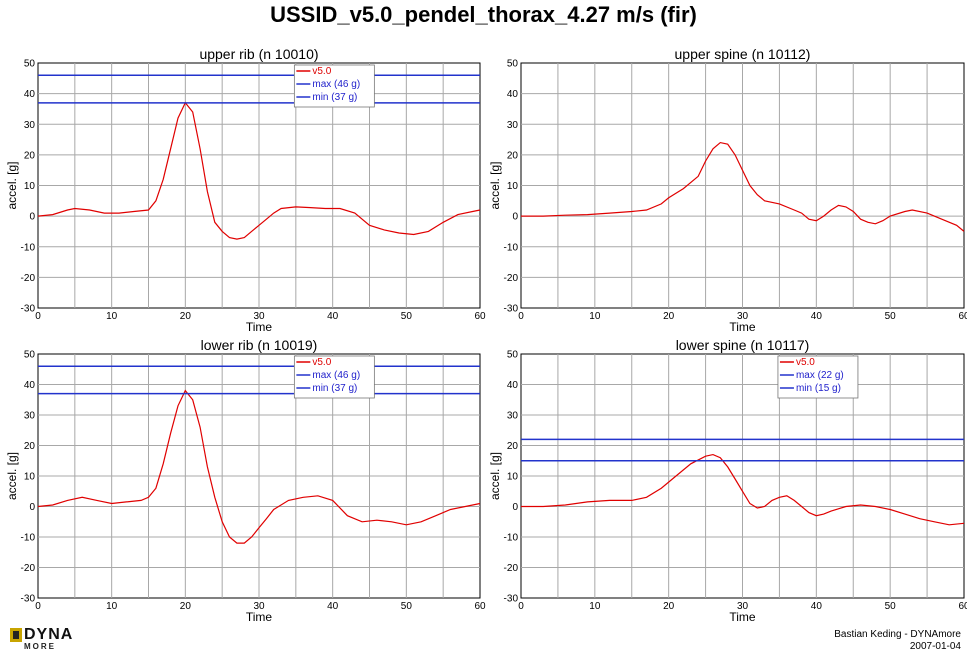 Image resolution: width=967 pixels, height=654 pixels. What do you see at coordinates (49, 634) in the screenshot?
I see `logo-text: DYNA` at bounding box center [49, 634].